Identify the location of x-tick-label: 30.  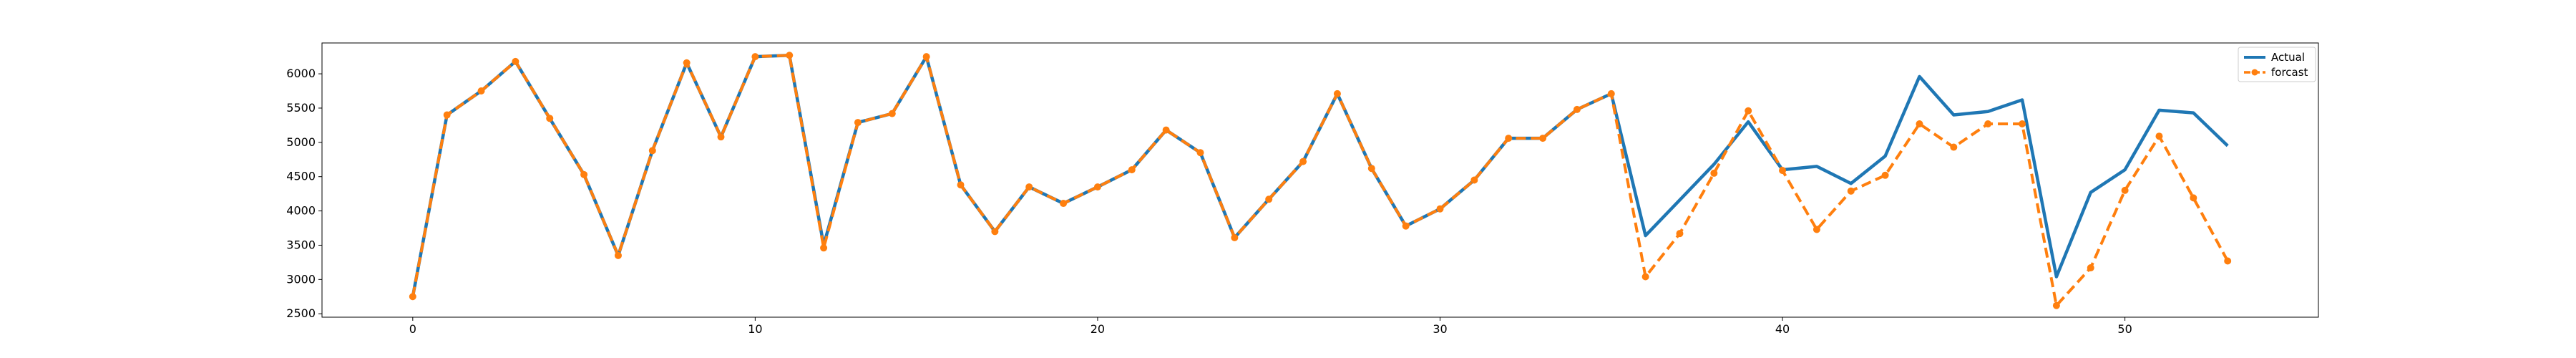
(1440, 329).